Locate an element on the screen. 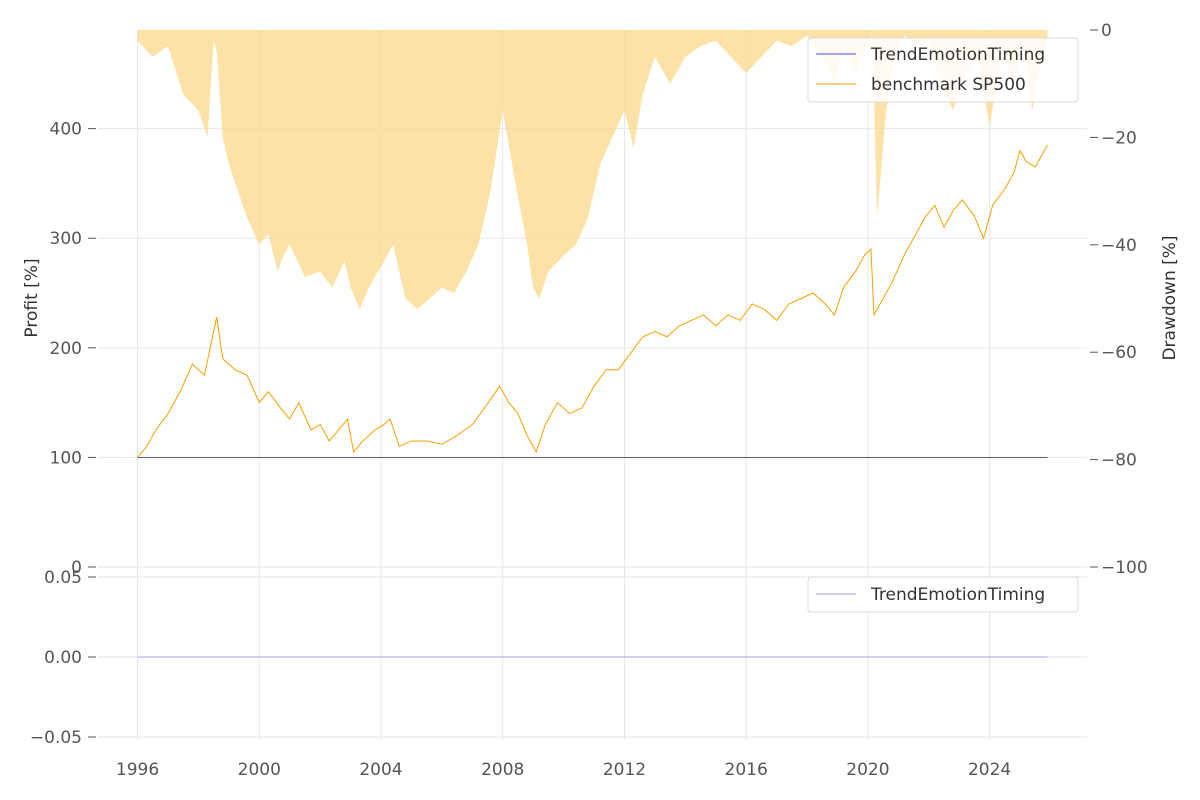  top-legend-box is located at coordinates (943, 70).